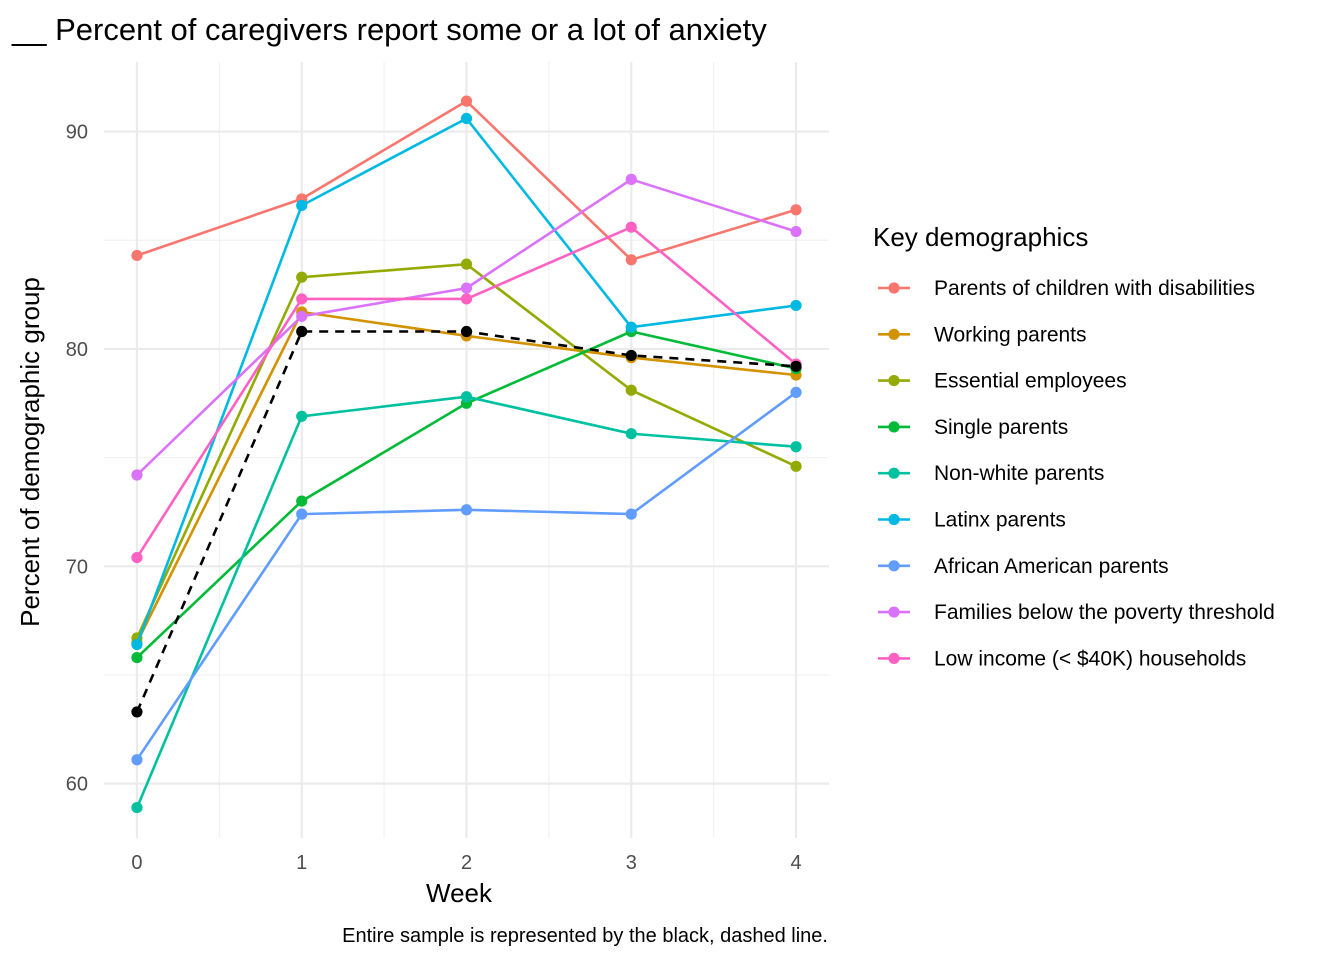 This screenshot has height=960, width=1344. I want to click on x-tick-label: 3, so click(631, 863).